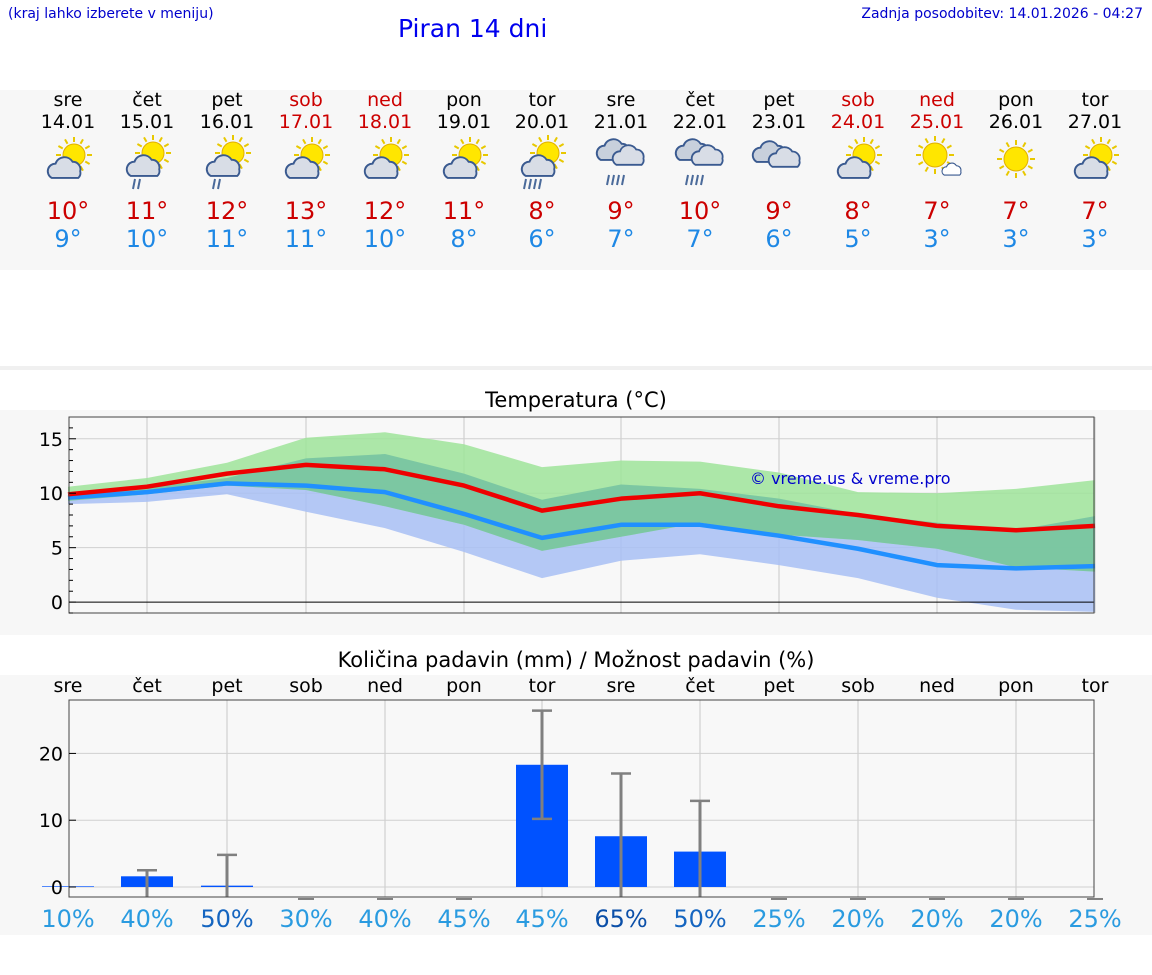  What do you see at coordinates (576, 400) in the screenshot?
I see `temperature-chart-title: Temperatura (°C)` at bounding box center [576, 400].